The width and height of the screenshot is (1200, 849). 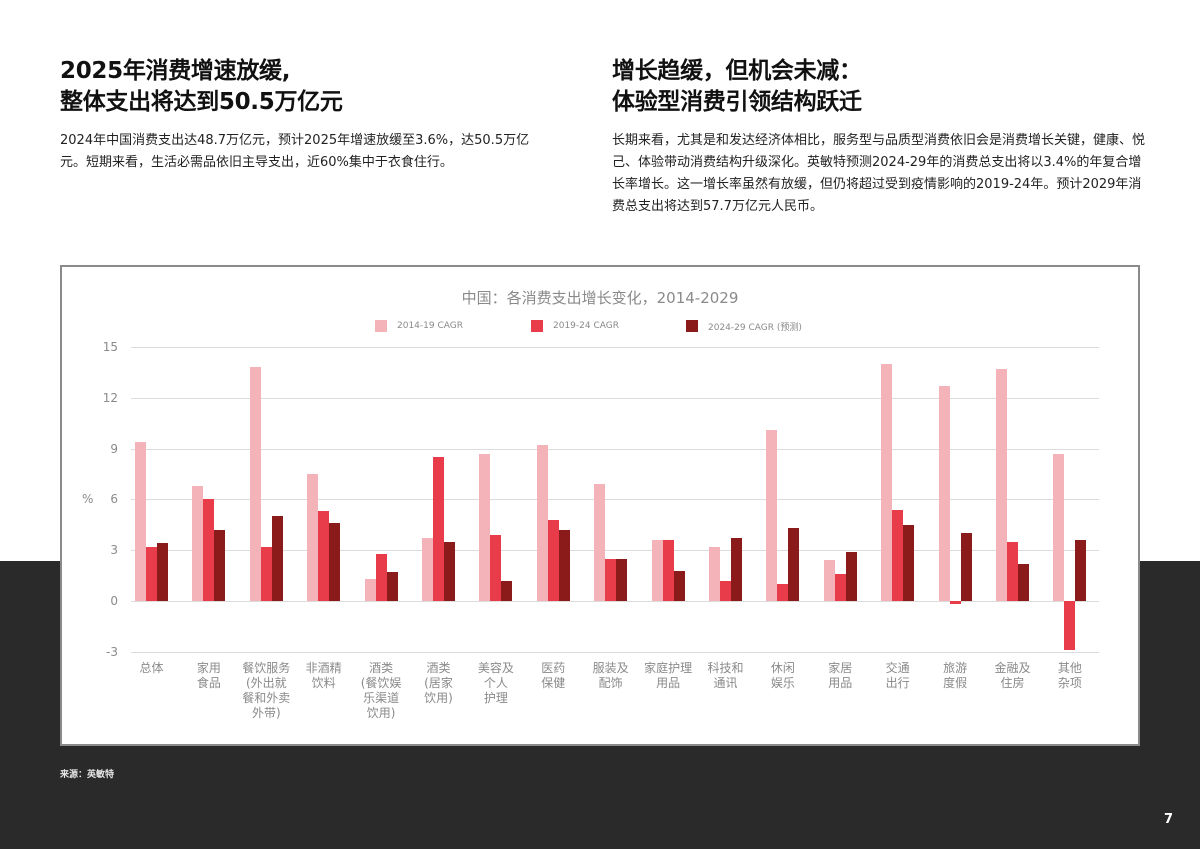 I want to click on x-tick-label: 休闲 娱乐, so click(x=782, y=675).